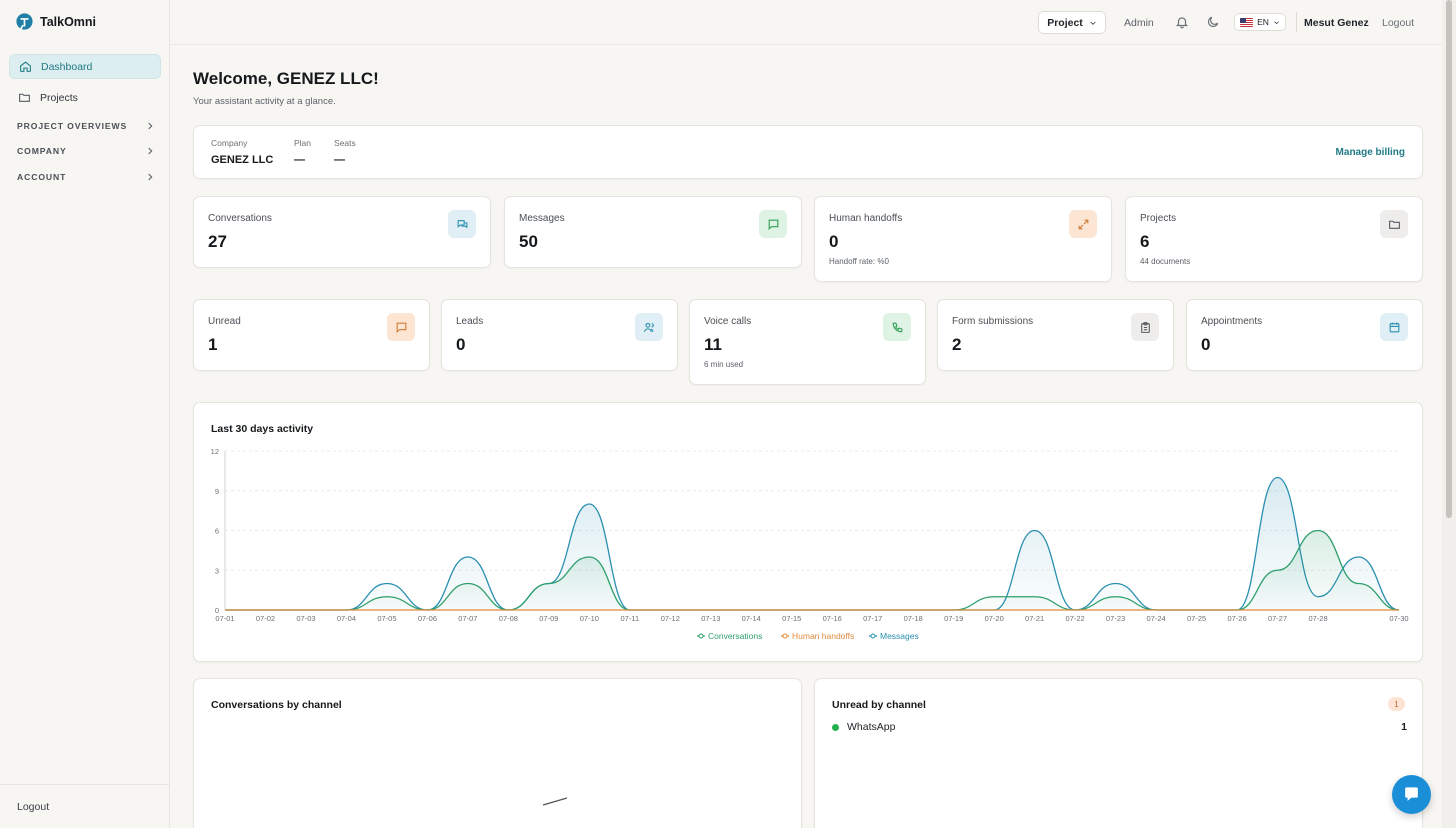 This screenshot has height=828, width=1456. What do you see at coordinates (1213, 22) in the screenshot?
I see `moon-icon` at bounding box center [1213, 22].